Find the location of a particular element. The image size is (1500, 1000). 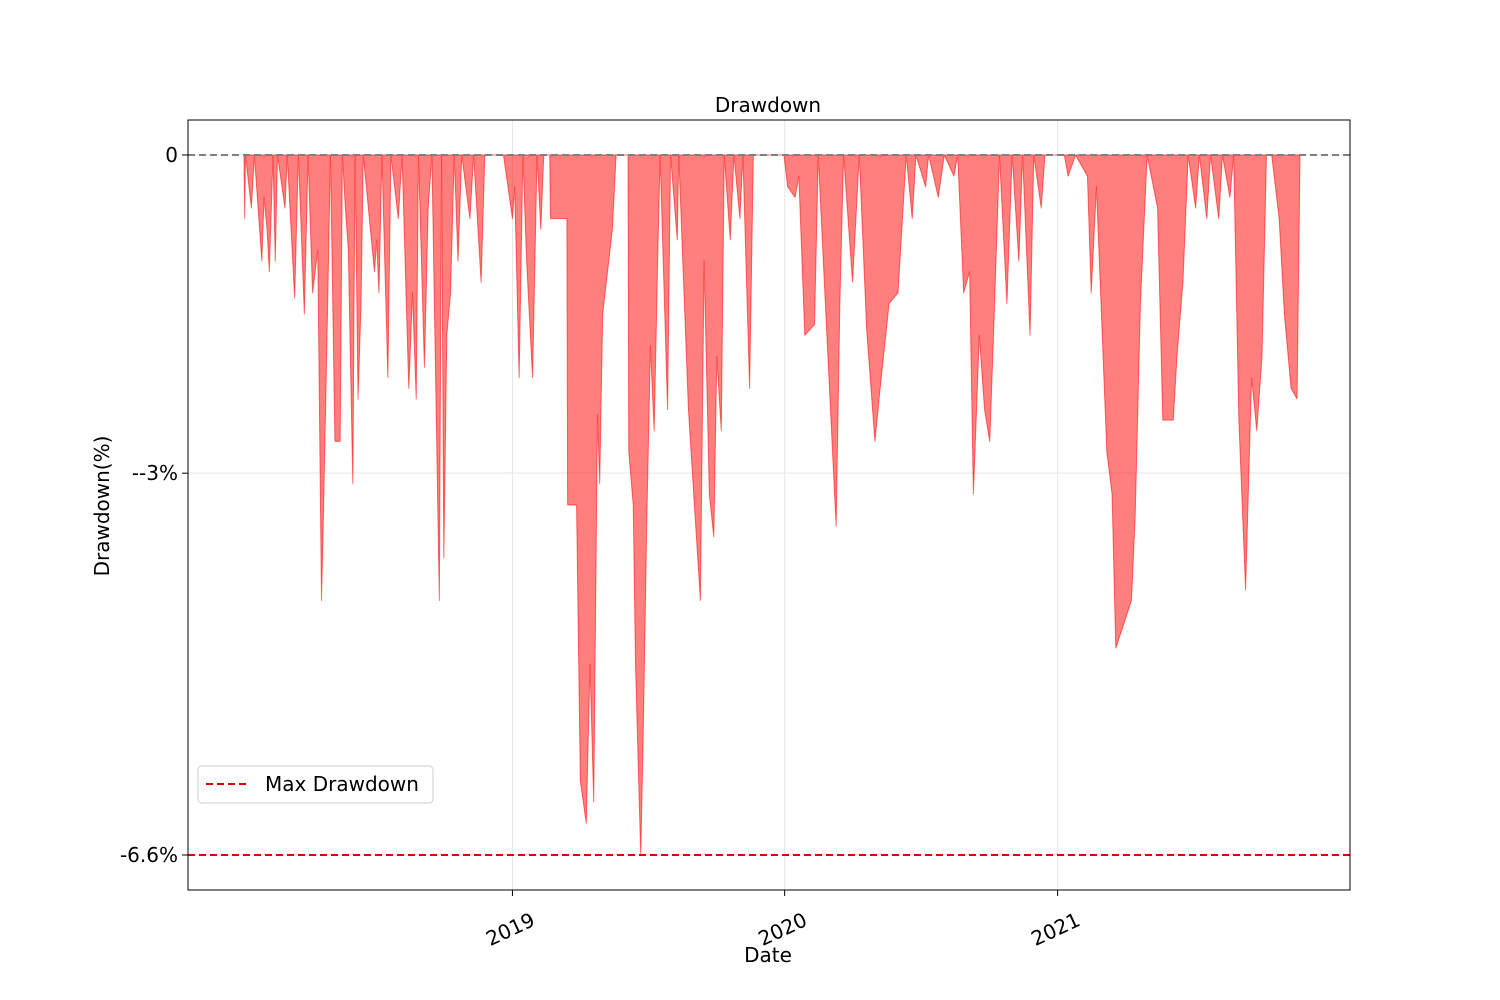

x-axis-label: Date is located at coordinates (768, 955).